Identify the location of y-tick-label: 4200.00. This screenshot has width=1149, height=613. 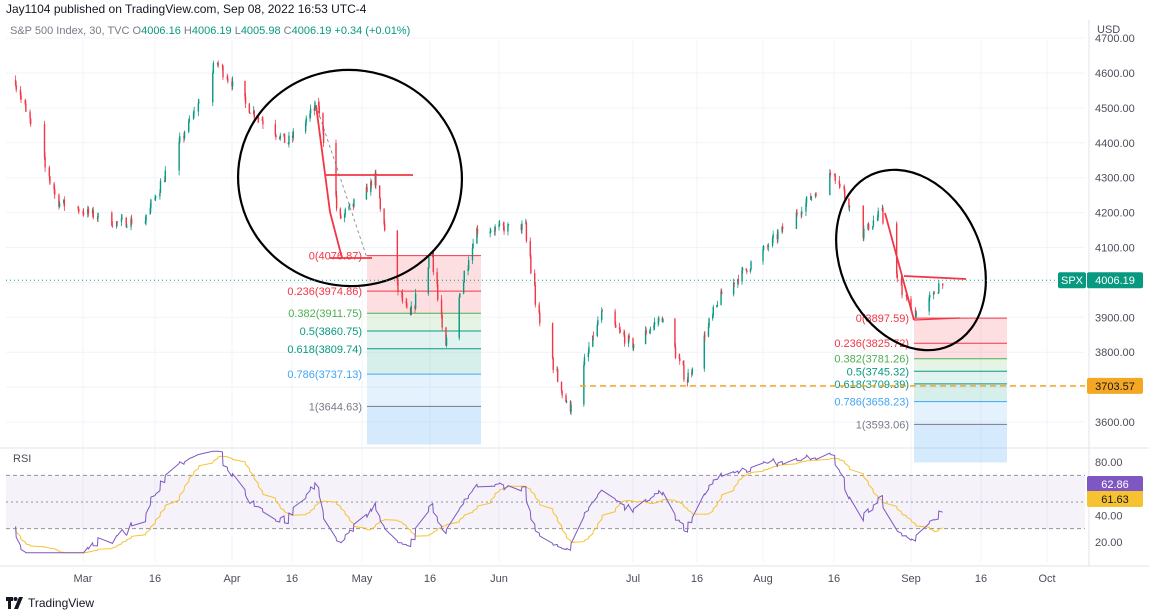
(1115, 214).